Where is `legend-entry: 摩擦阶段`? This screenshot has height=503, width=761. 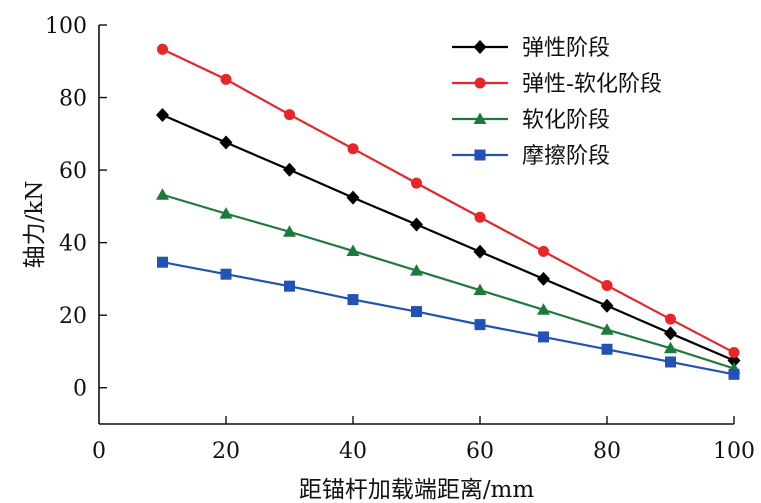 legend-entry: 摩擦阶段 is located at coordinates (531, 156).